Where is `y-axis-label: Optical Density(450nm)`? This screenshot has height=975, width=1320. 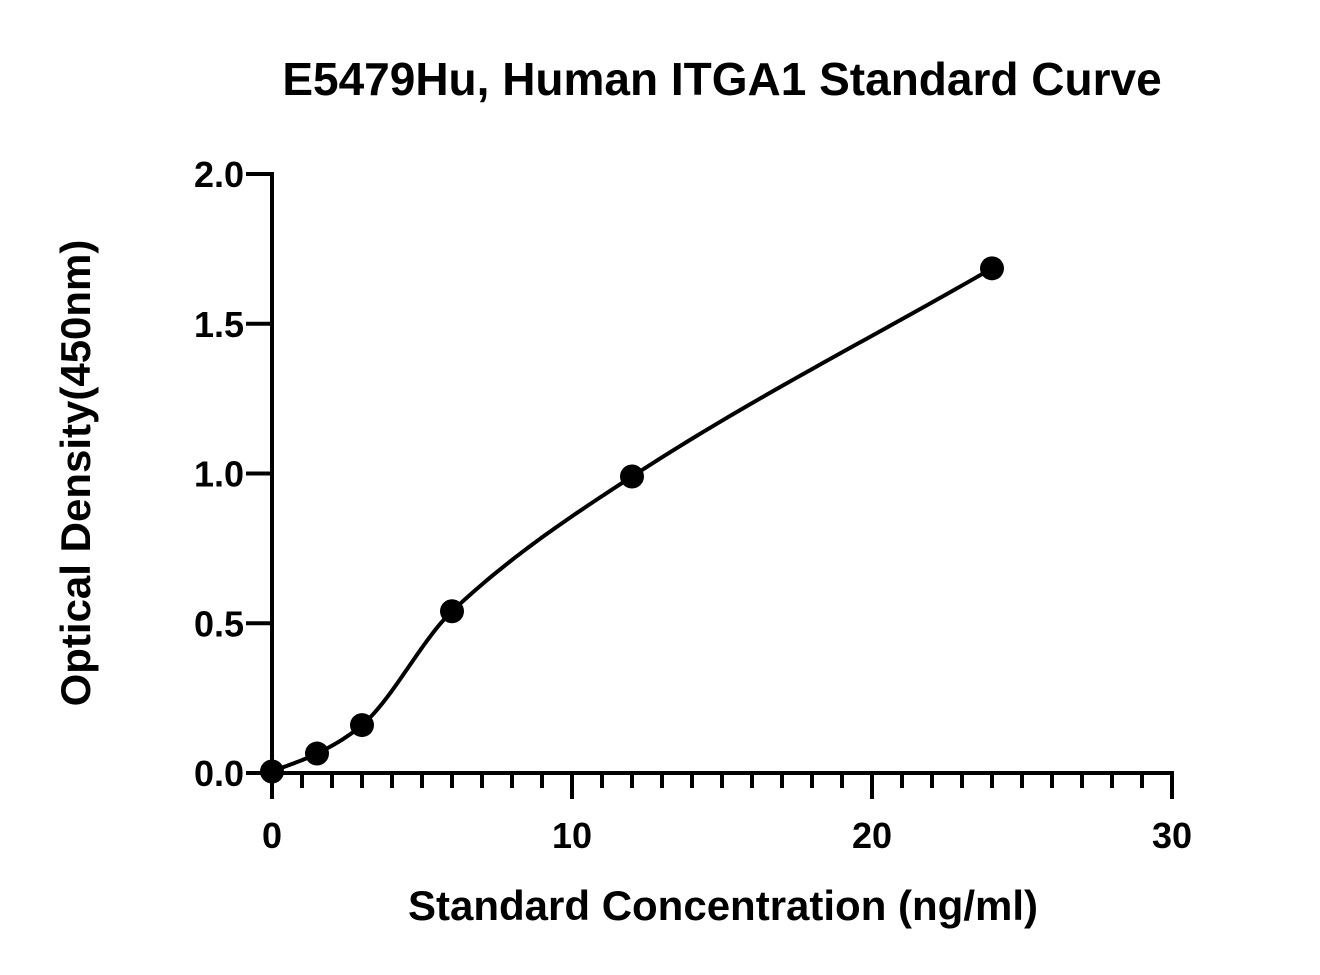 y-axis-label: Optical Density(450nm) is located at coordinates (75, 473).